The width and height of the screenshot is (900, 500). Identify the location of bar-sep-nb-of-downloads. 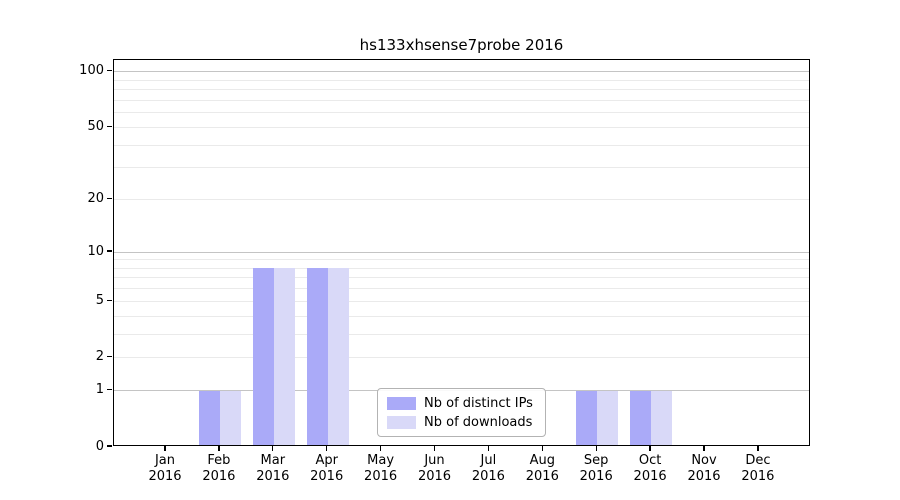
(608, 417).